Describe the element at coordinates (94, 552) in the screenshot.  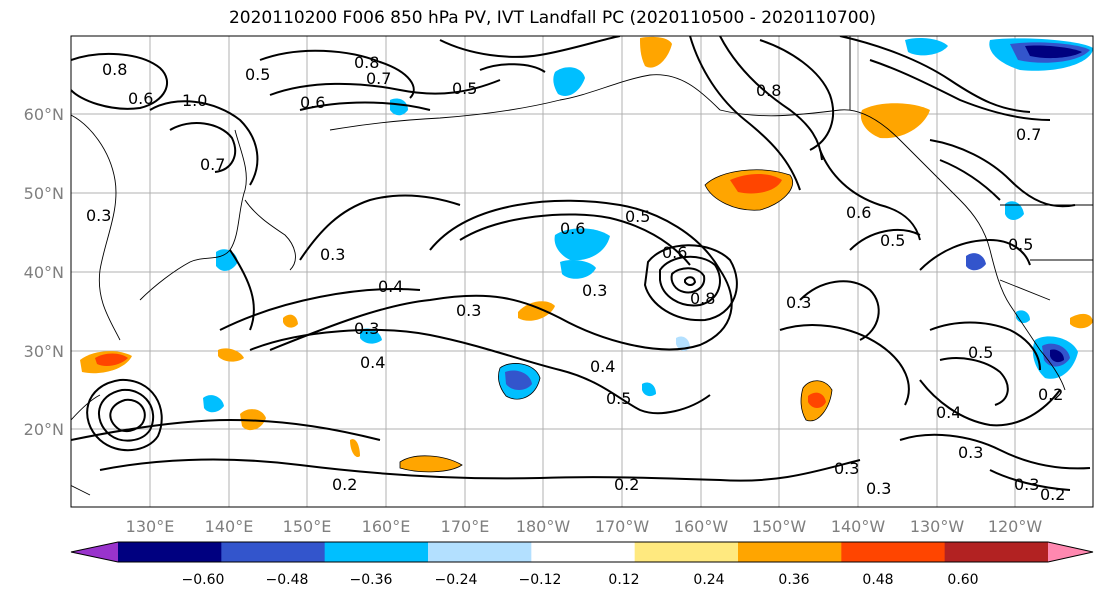
I see `colorbar-extend-low` at that location.